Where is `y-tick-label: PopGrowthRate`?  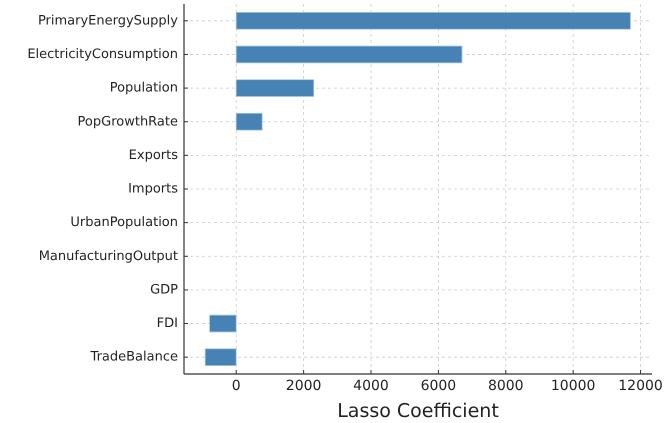 y-tick-label: PopGrowthRate is located at coordinates (128, 122).